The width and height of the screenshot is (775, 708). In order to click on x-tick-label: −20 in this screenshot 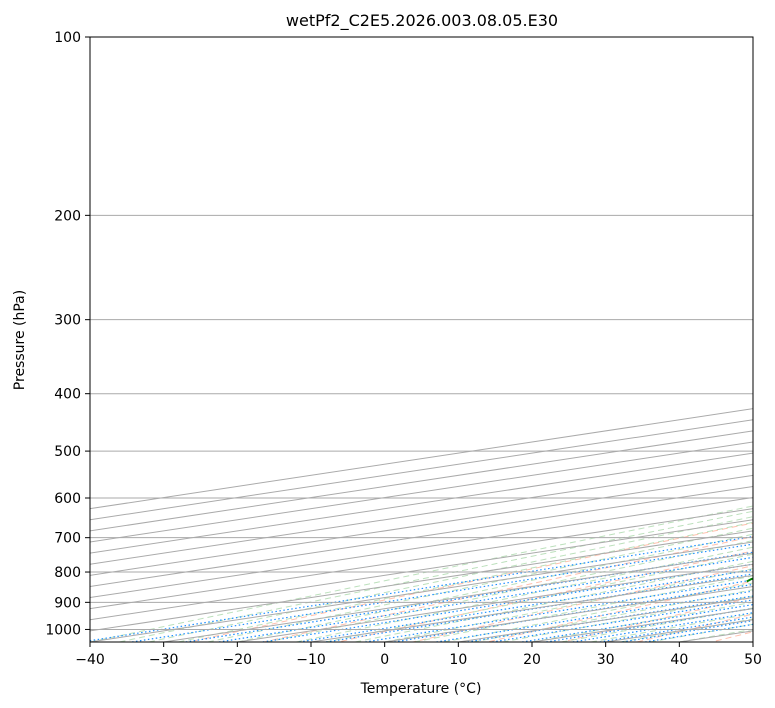, I will do `click(238, 660)`.